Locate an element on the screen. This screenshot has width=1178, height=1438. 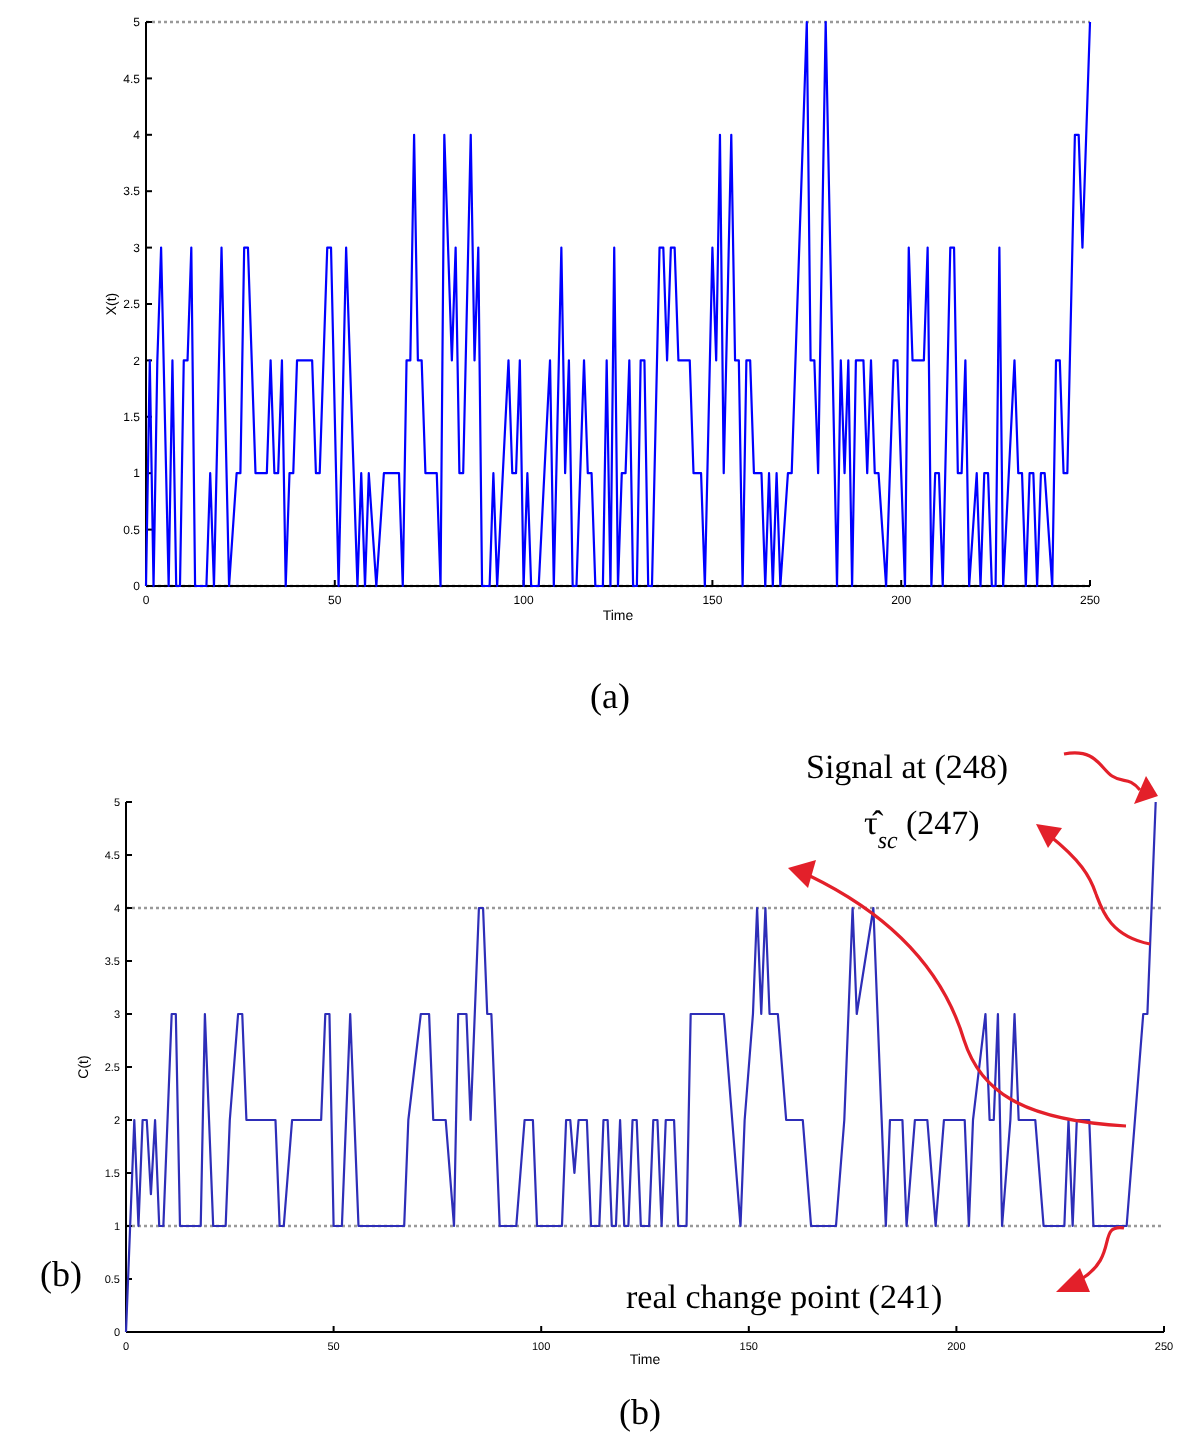
text: (a) is located at coordinates (610, 696).